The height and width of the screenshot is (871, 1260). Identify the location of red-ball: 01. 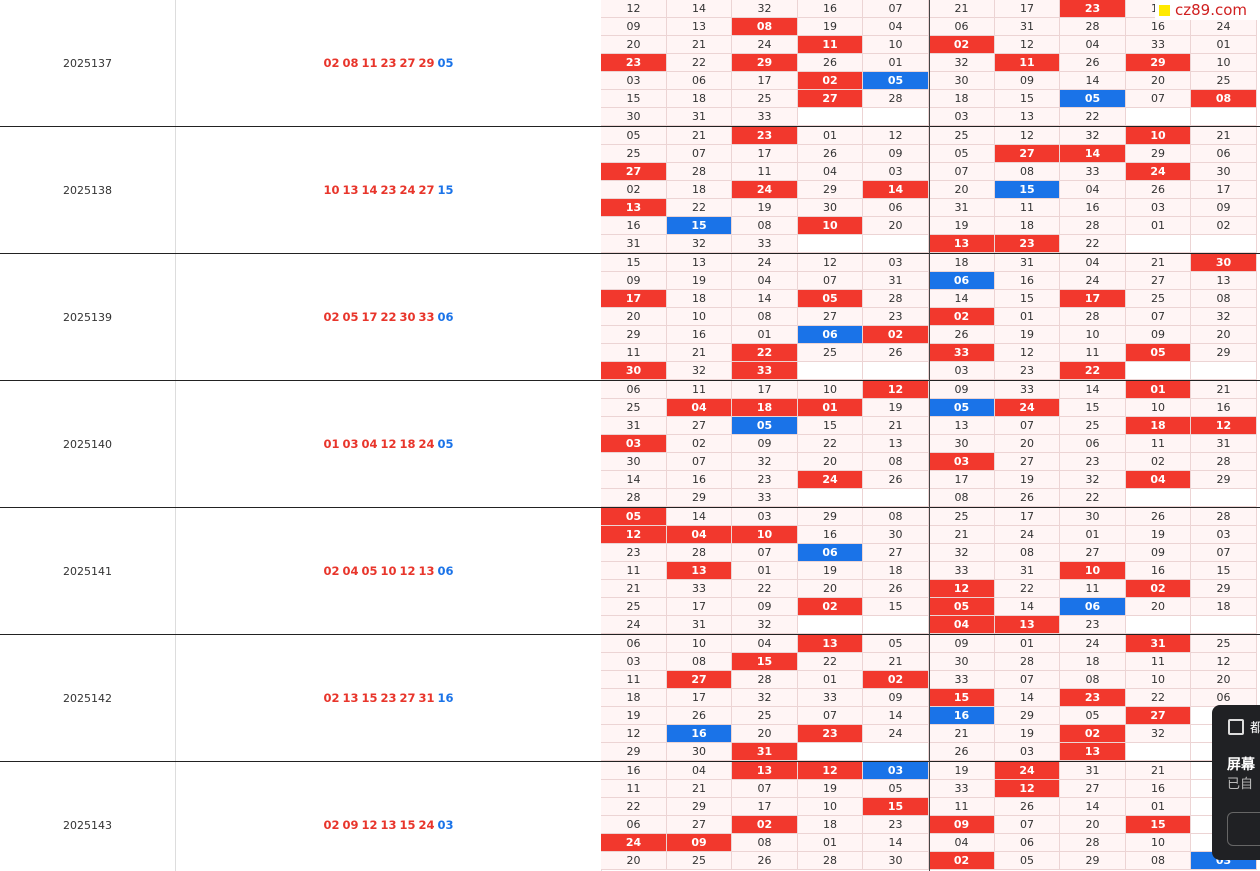
(331, 444).